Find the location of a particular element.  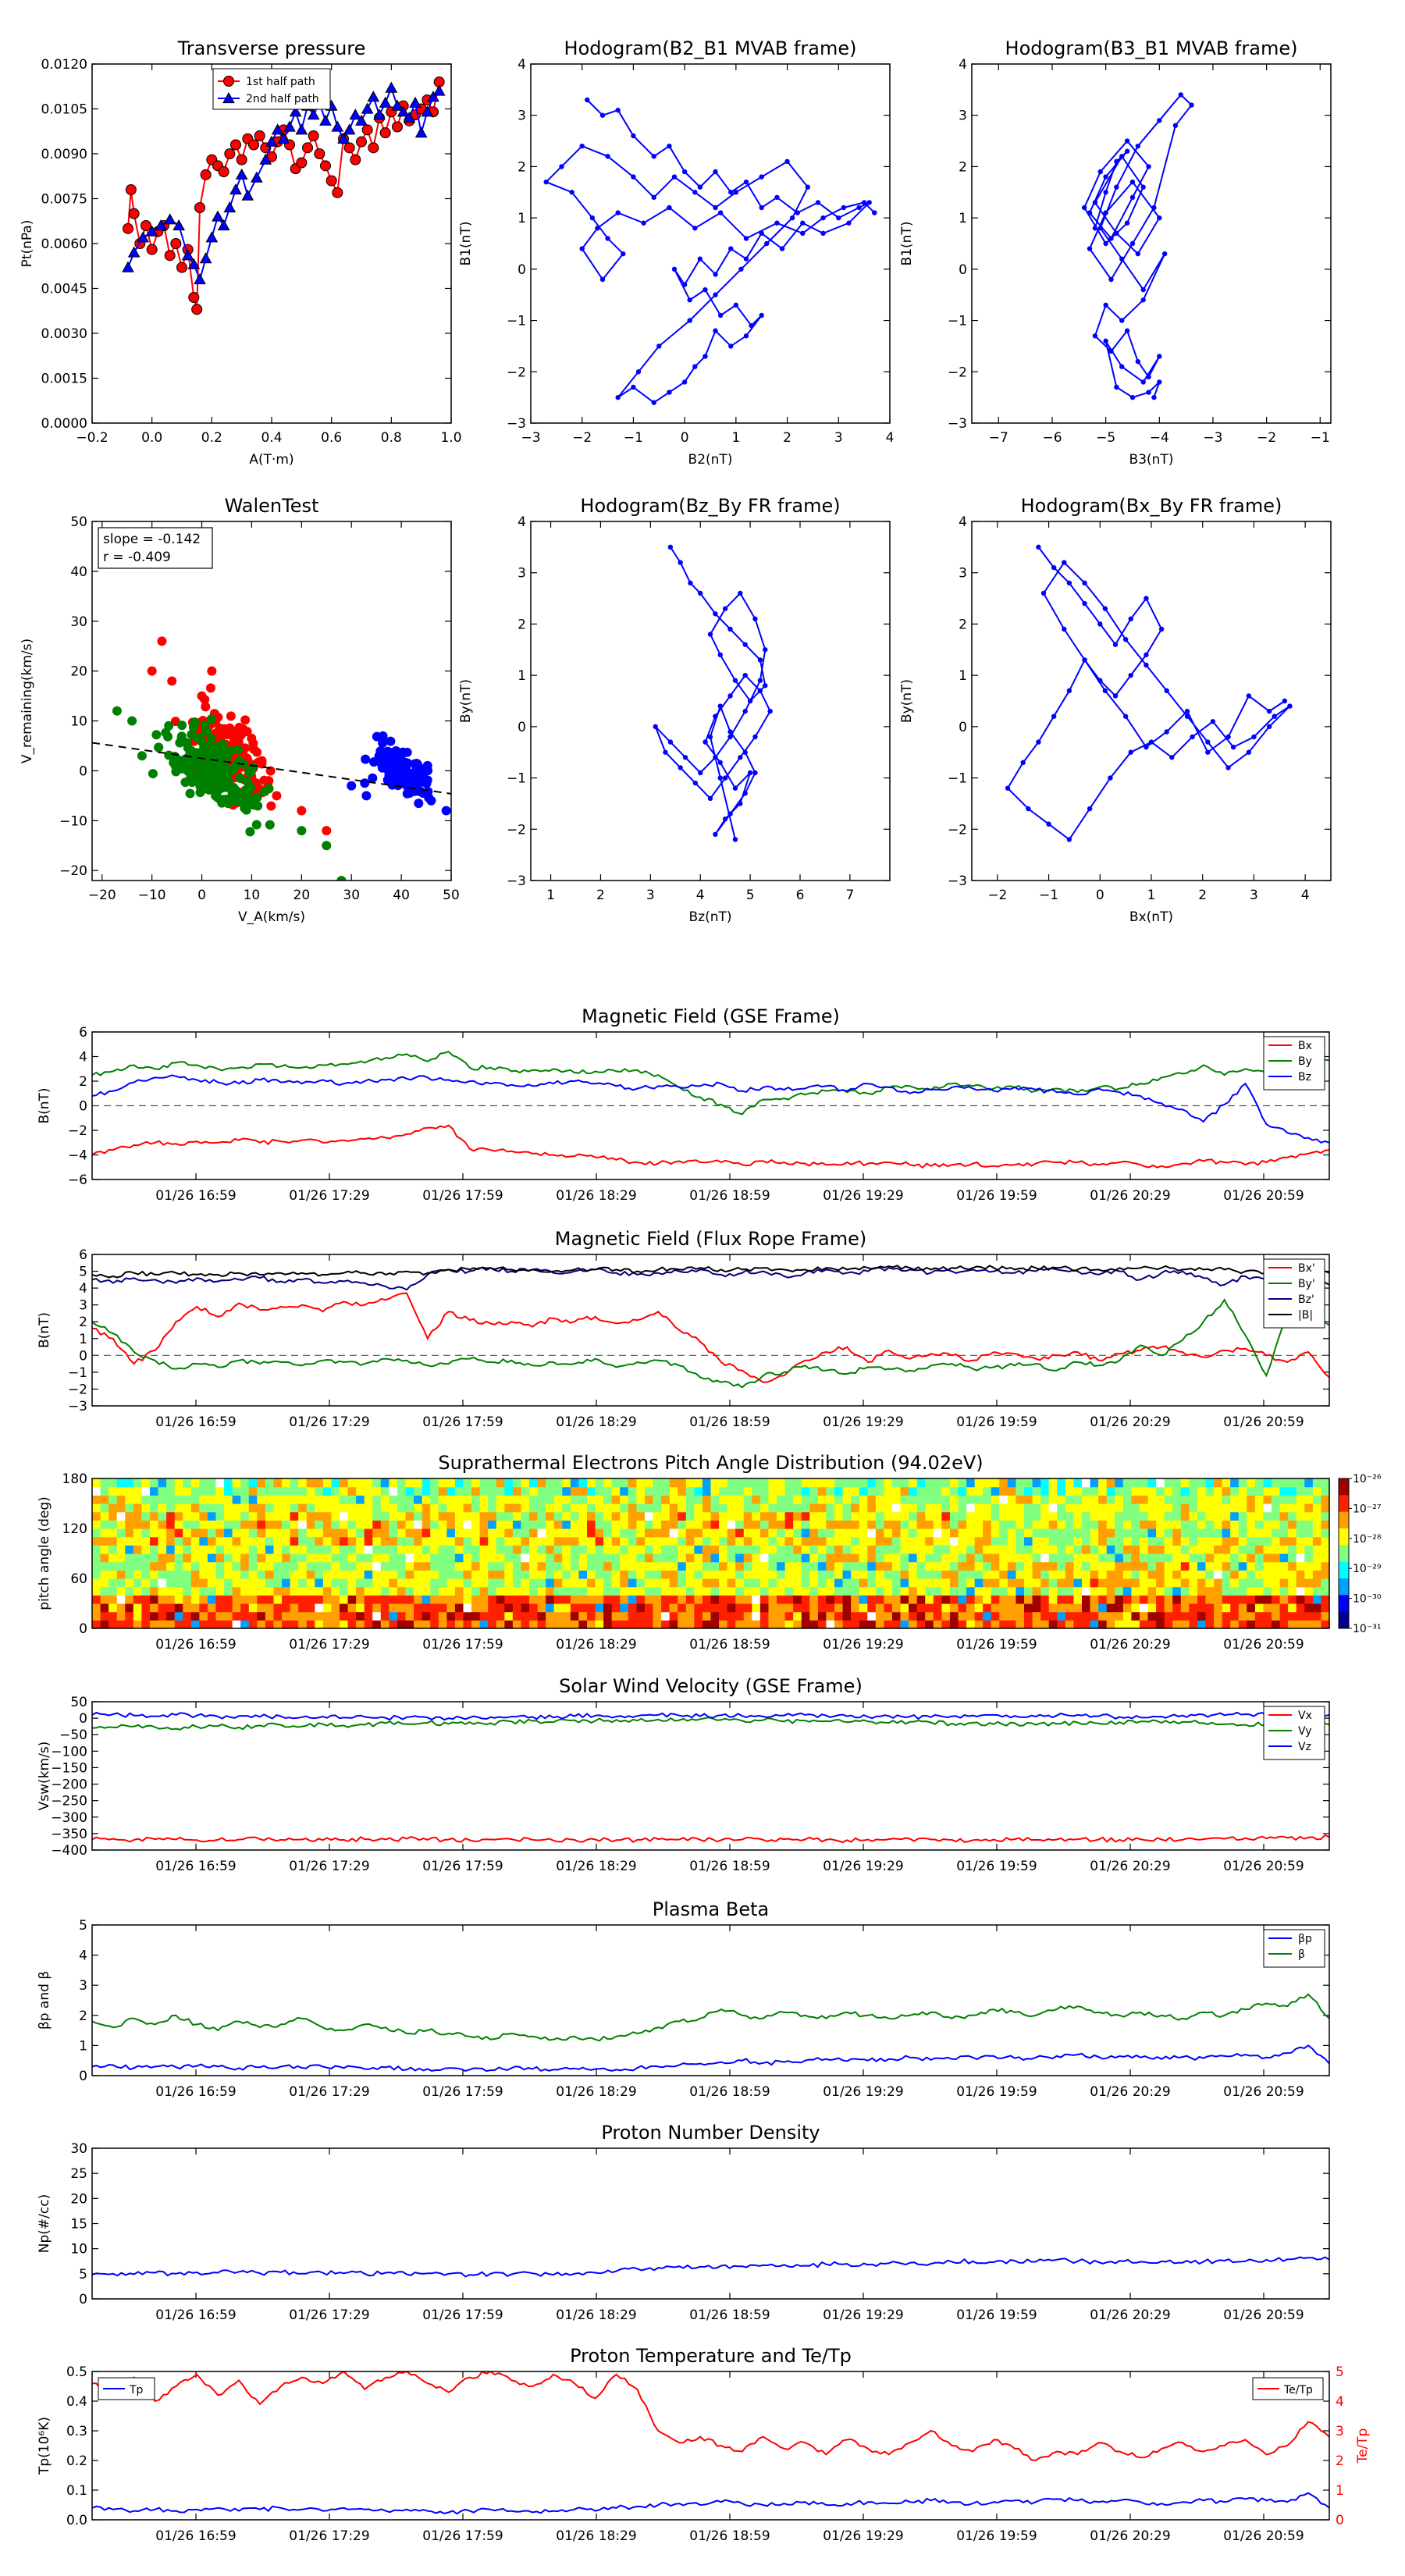

magnetic-field-fr-legend-label: Bz' is located at coordinates (1306, 1299).